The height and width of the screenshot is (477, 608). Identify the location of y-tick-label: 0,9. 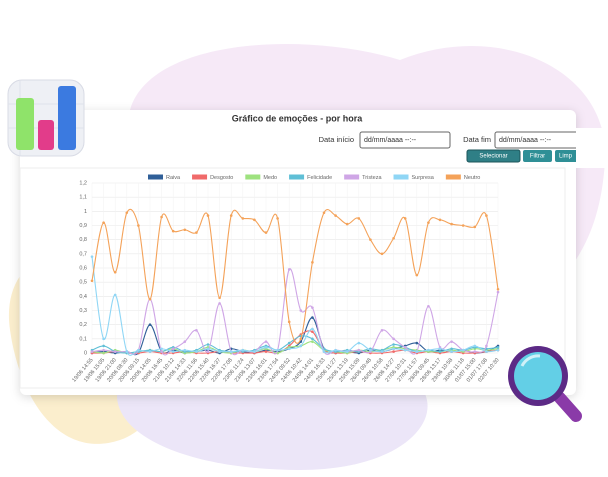
(83, 226).